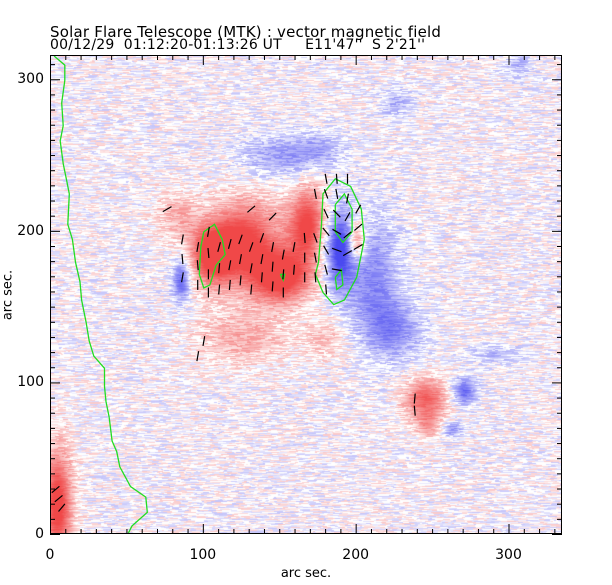 Image resolution: width=612 pixels, height=585 pixels. Describe the element at coordinates (508, 555) in the screenshot. I see `x-tick-label: 300` at that location.